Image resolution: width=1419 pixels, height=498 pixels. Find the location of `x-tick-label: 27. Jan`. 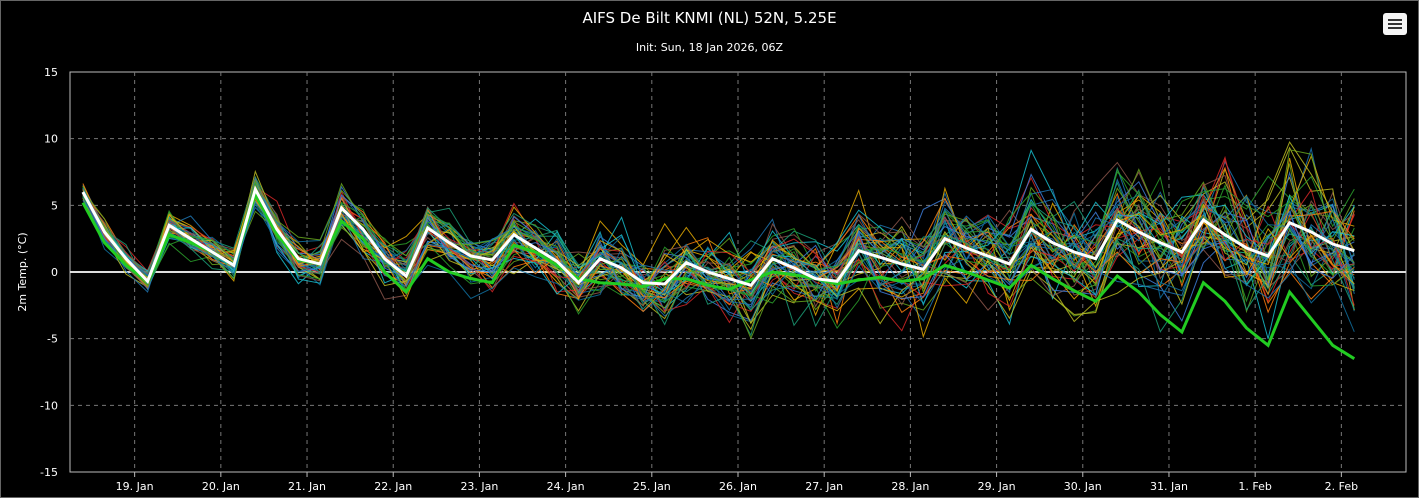

x-tick-label: 27. Jan is located at coordinates (824, 486).